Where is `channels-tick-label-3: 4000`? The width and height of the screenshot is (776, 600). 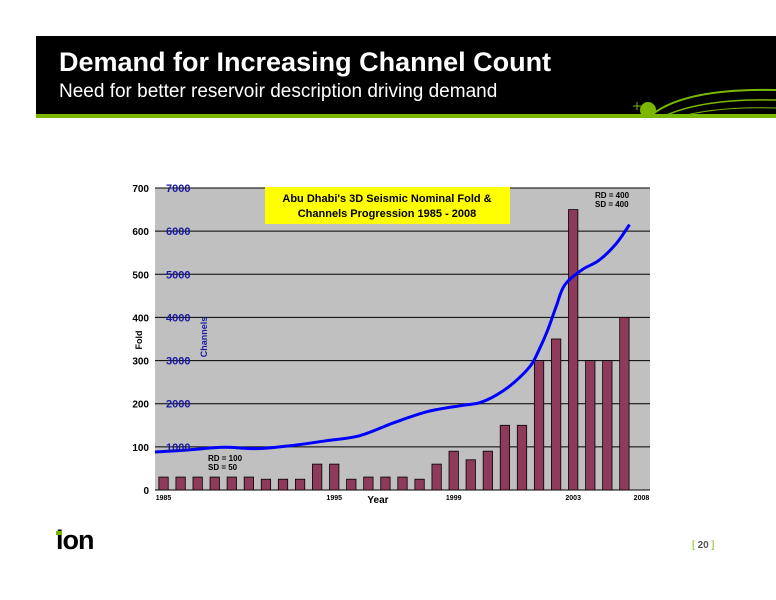 channels-tick-label-3: 4000 is located at coordinates (178, 318).